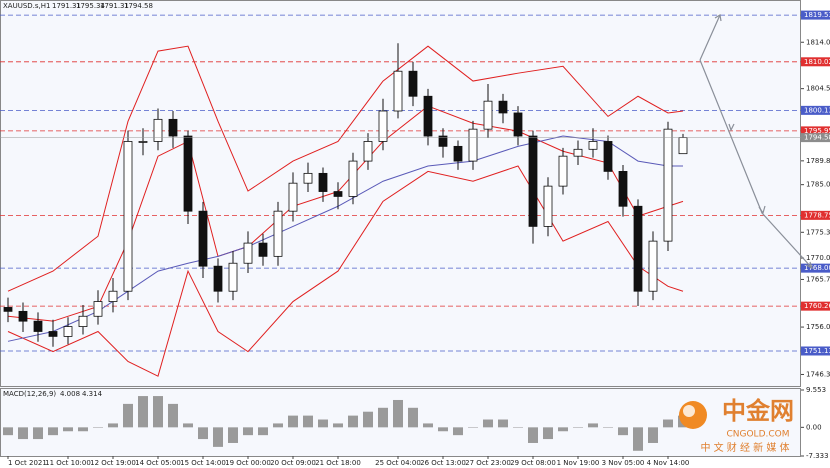  I want to click on level-label: 1751.13, so click(817, 351).